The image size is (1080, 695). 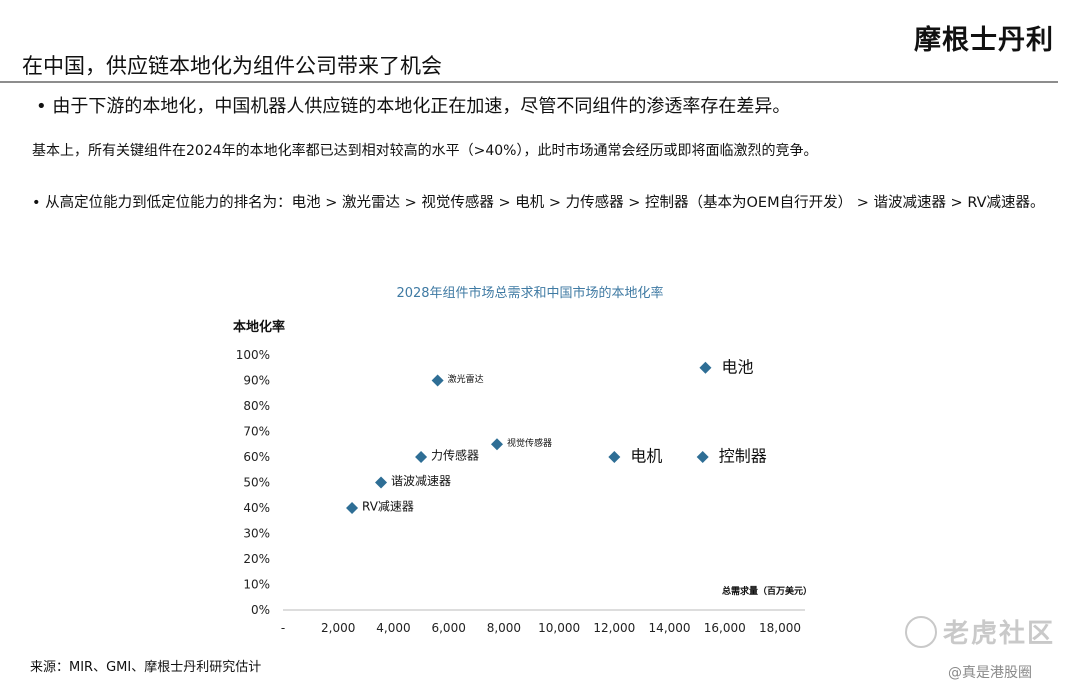 I want to click on y-tick-label: 80%, so click(x=256, y=406).